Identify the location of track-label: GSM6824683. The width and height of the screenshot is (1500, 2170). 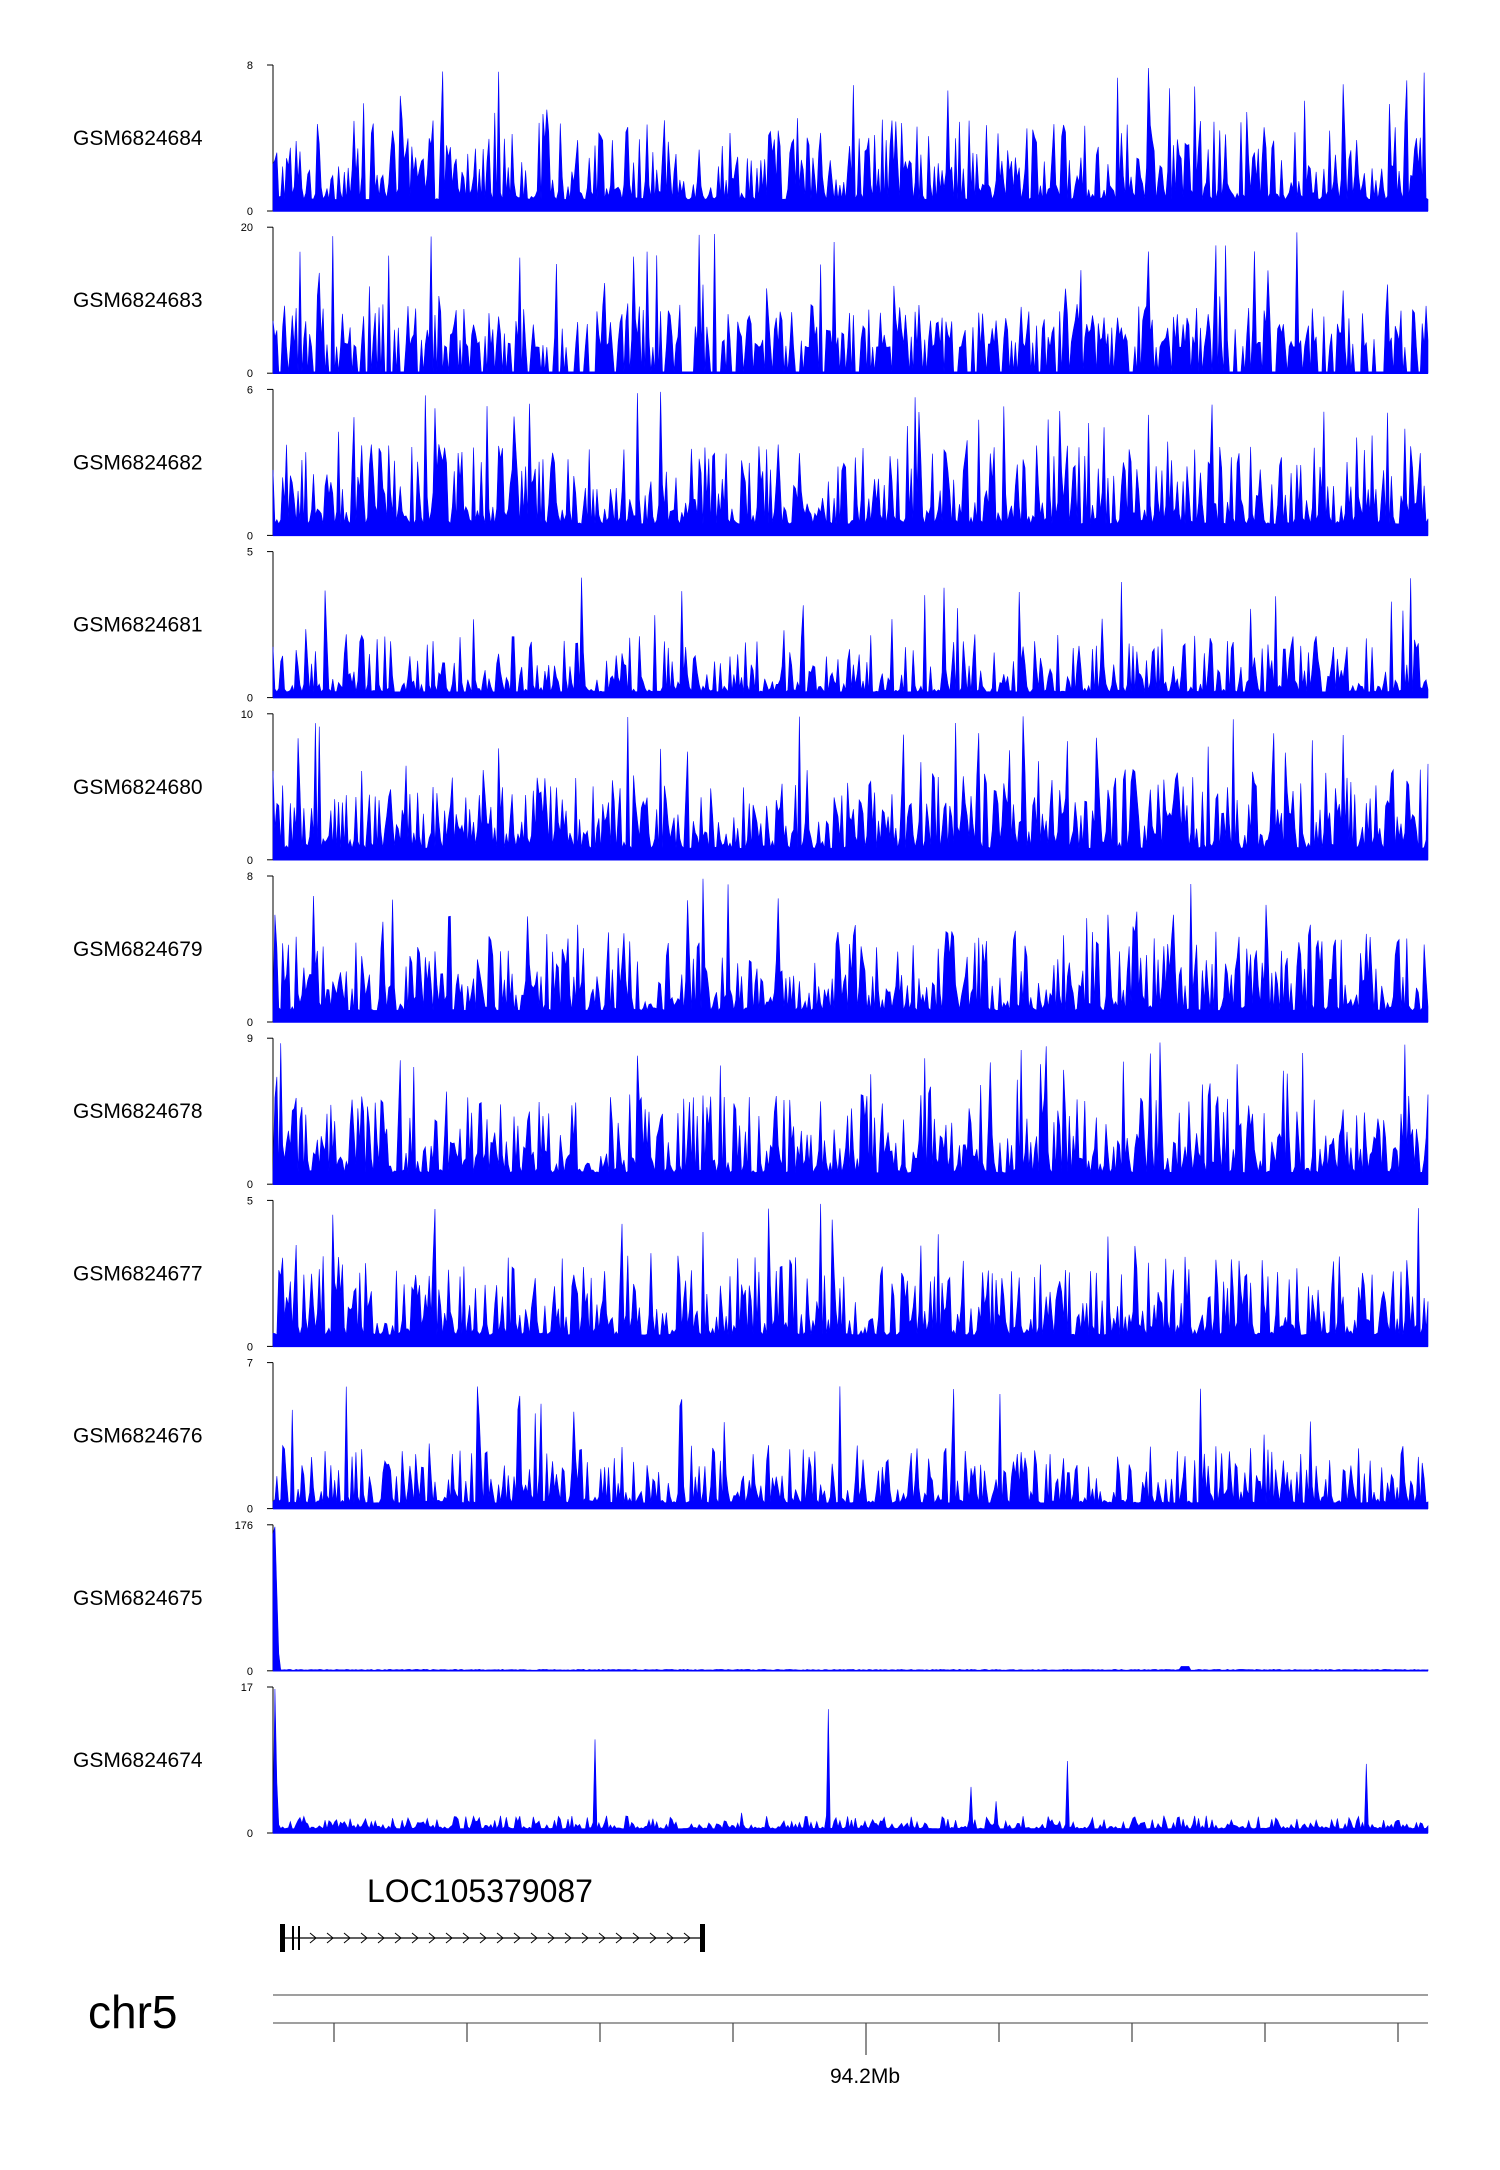
(138, 300).